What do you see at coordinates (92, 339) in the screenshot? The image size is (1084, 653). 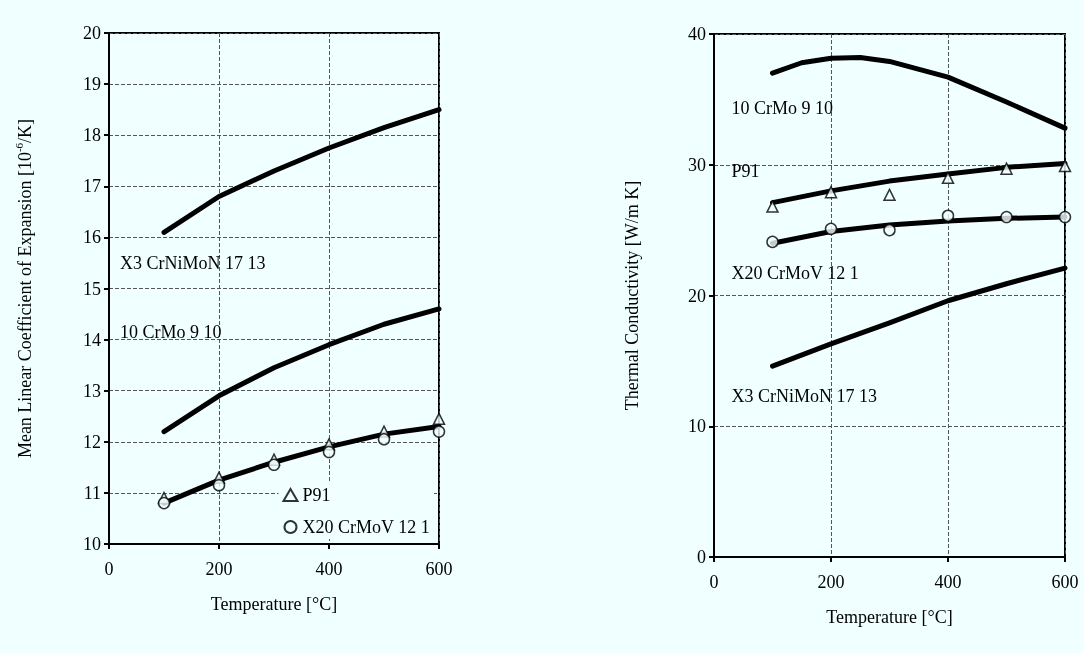 I see `y-tick-label: 14` at bounding box center [92, 339].